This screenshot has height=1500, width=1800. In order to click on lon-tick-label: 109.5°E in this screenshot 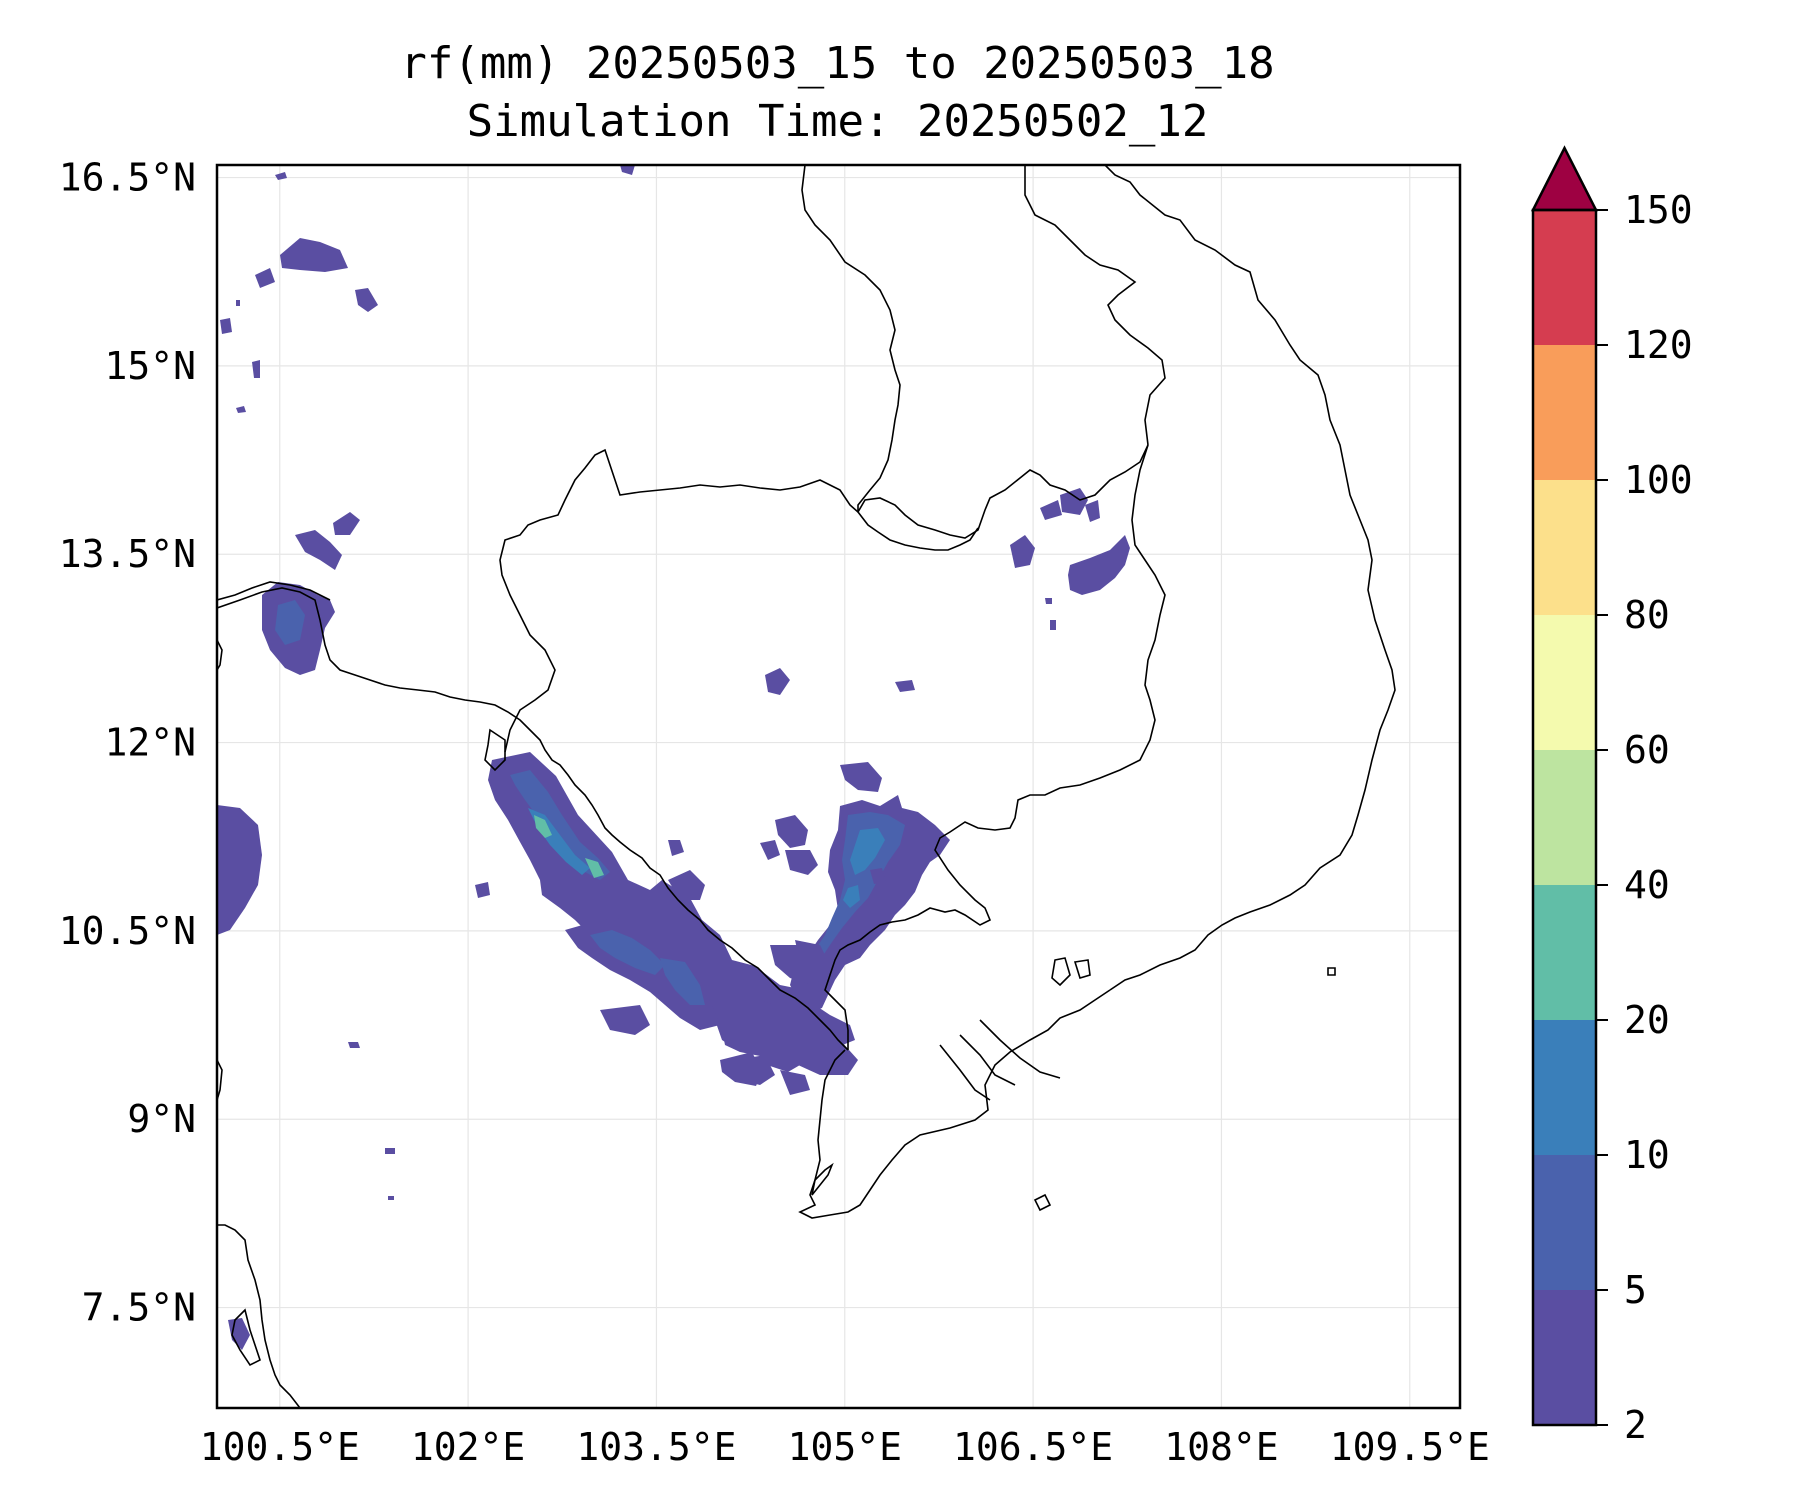, I will do `click(1410, 1447)`.